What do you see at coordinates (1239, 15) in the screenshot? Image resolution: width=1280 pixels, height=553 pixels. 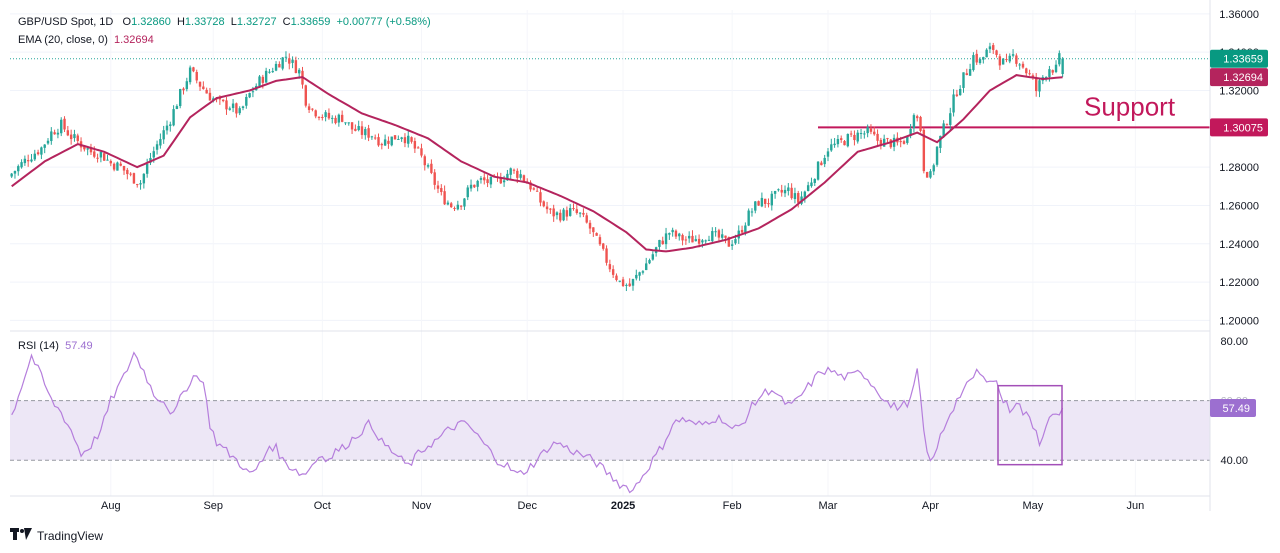 I see `price-tick-label: 1.36000` at bounding box center [1239, 15].